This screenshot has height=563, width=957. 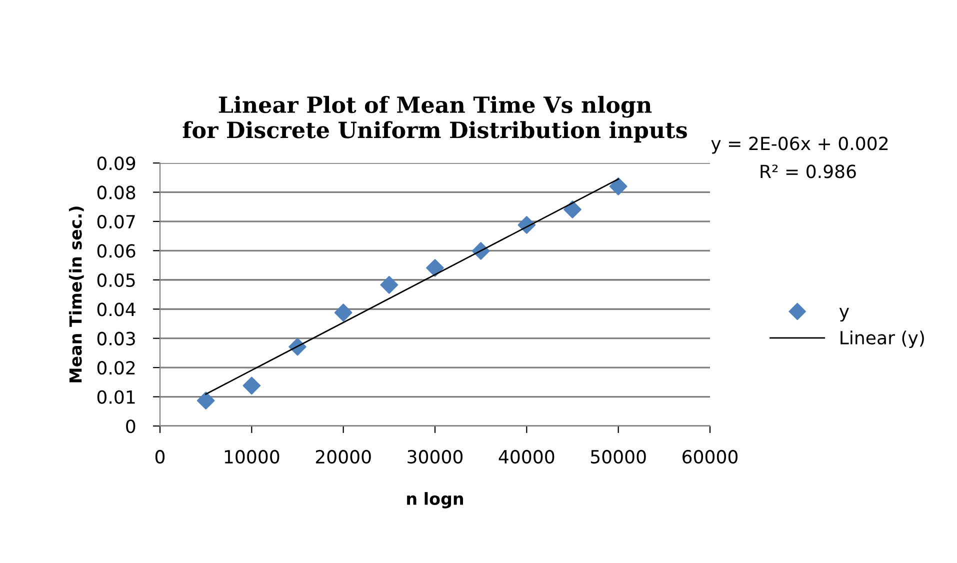 What do you see at coordinates (252, 457) in the screenshot?
I see `x-tick-label: 10000` at bounding box center [252, 457].